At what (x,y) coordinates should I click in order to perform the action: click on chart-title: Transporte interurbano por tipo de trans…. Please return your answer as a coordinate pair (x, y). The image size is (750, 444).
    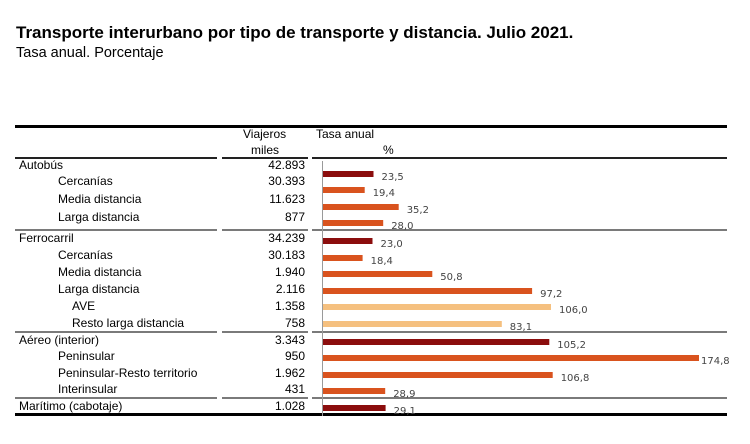
    Looking at the image, I should click on (295, 32).